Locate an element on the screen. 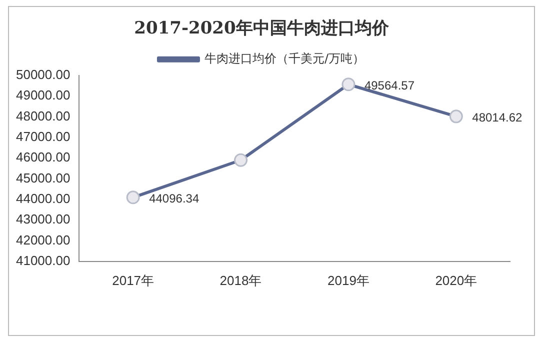  x-tick-label: 2018年 is located at coordinates (241, 280).